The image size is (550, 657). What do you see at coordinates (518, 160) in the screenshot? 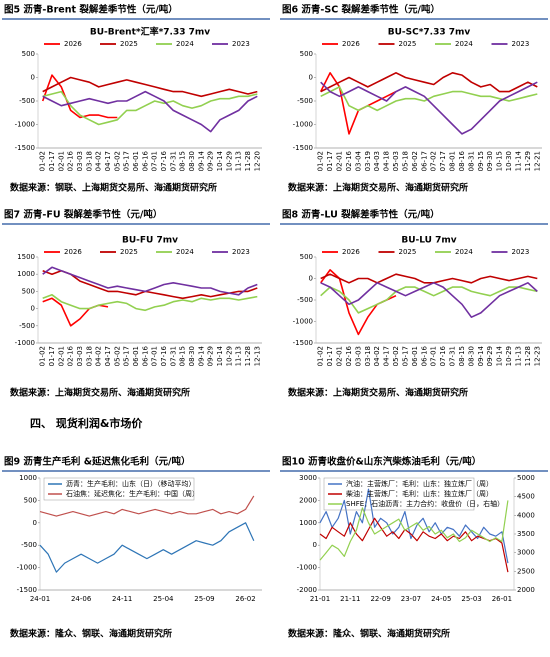
I see `x-tick-label: 11-14` at bounding box center [518, 160].